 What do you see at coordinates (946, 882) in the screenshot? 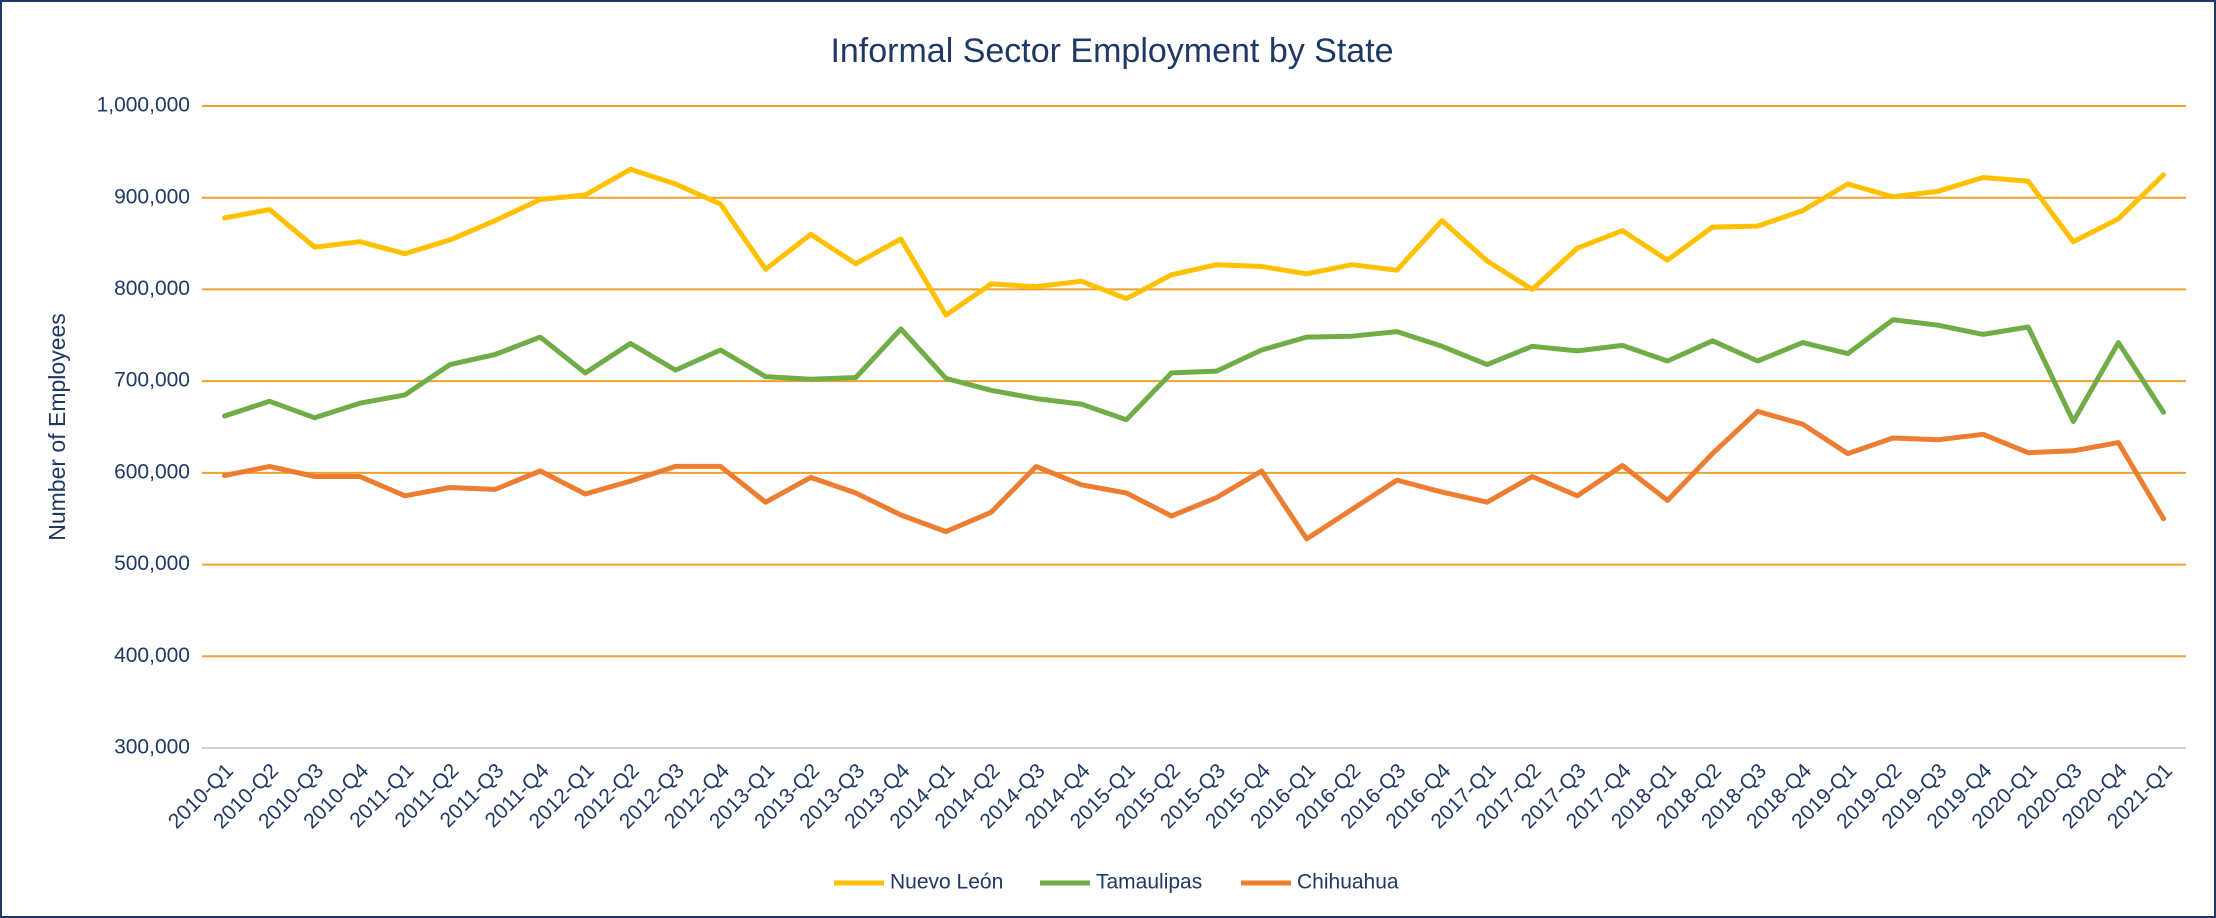
I see `legend-label: Nuevo León` at bounding box center [946, 882].